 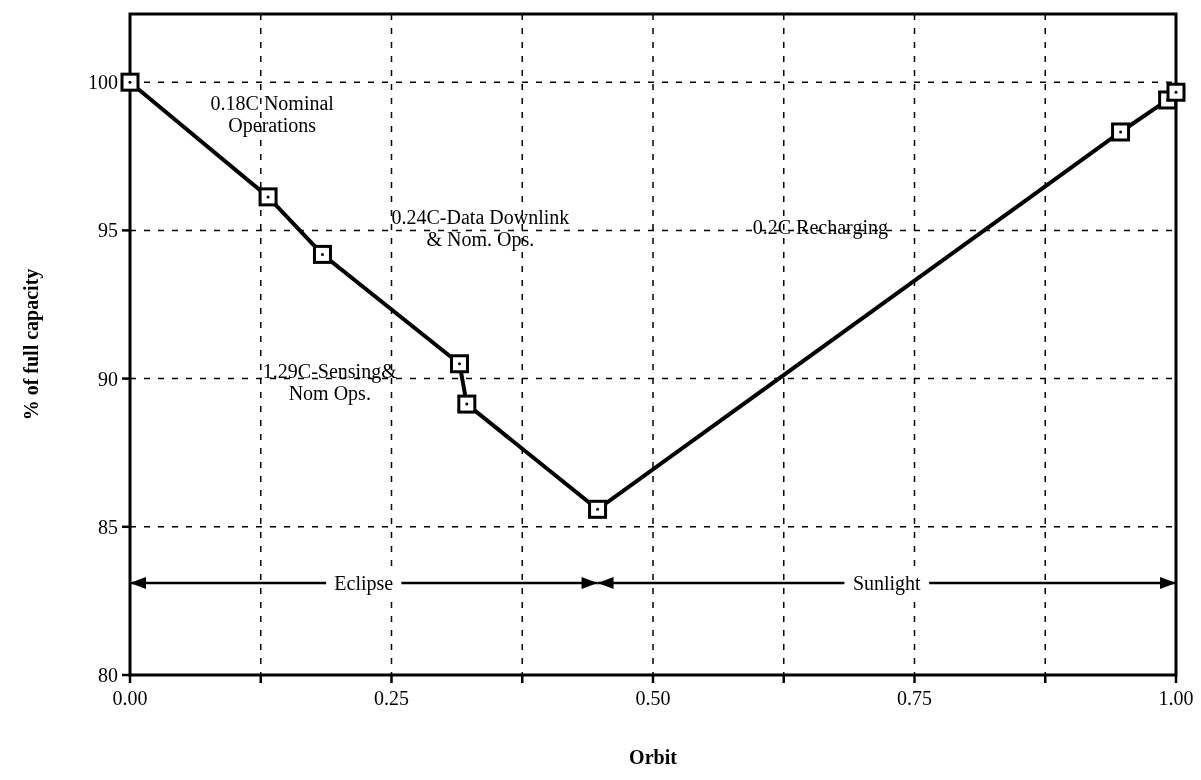 I want to click on y-tick-label: 90, so click(x=108, y=378).